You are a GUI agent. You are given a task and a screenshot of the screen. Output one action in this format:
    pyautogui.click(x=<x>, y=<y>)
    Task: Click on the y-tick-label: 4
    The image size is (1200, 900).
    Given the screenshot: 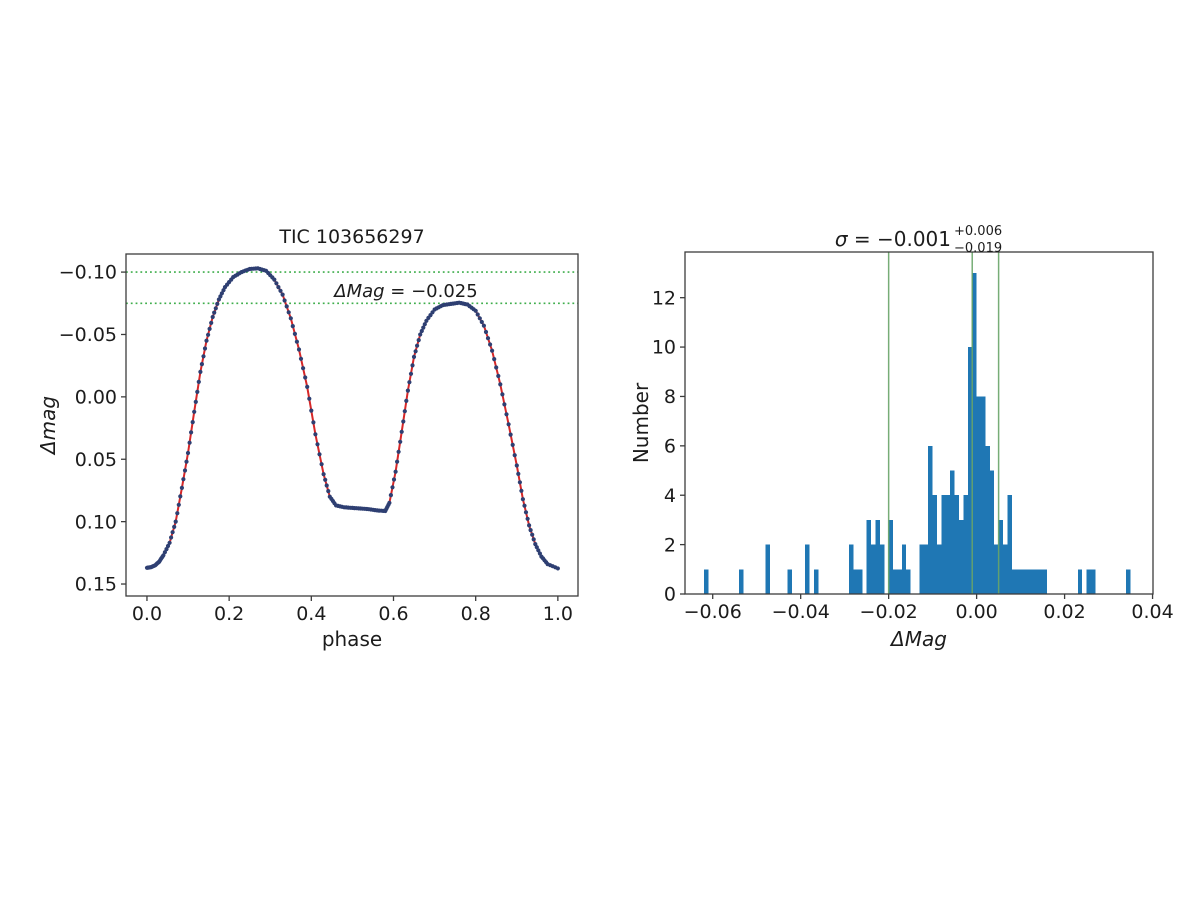 What is the action you would take?
    pyautogui.click(x=670, y=496)
    